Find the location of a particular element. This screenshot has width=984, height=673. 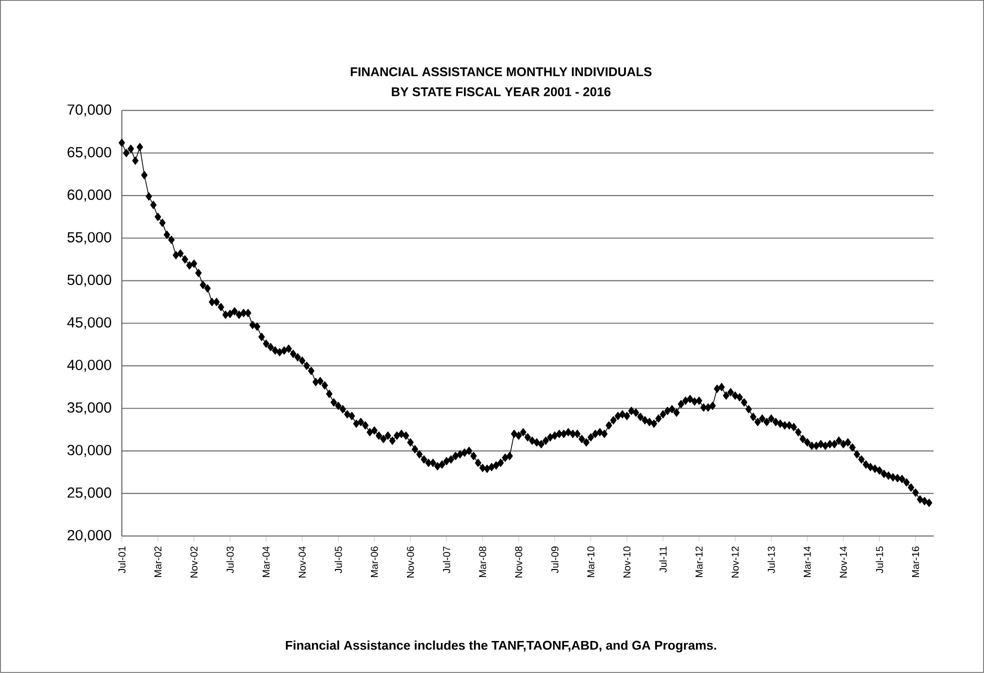

chart-subtitle: BY STATE FISCAL YEAR 2001 - 2016 is located at coordinates (501, 91).